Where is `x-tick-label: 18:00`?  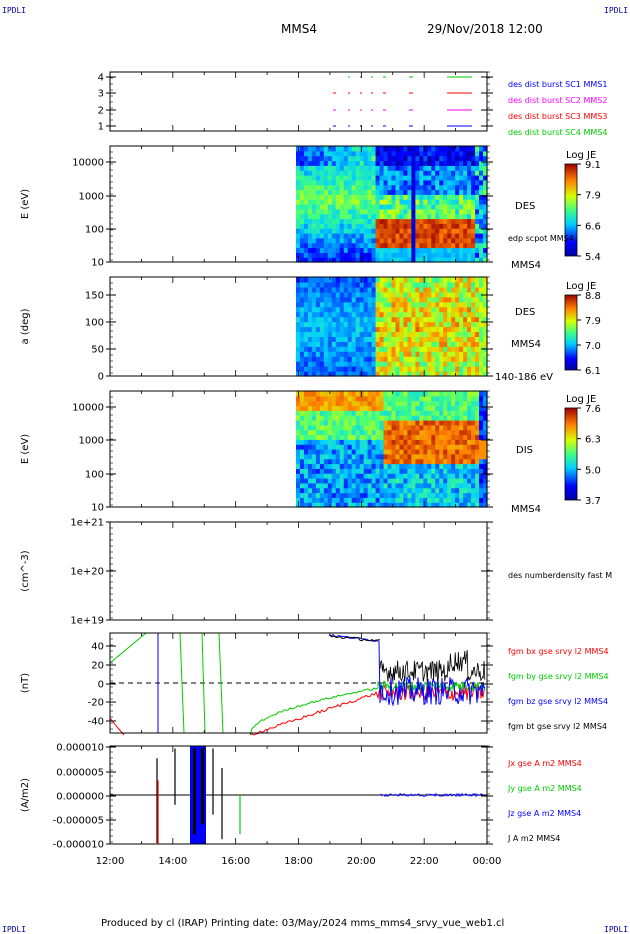
x-tick-label: 18:00 is located at coordinates (298, 861).